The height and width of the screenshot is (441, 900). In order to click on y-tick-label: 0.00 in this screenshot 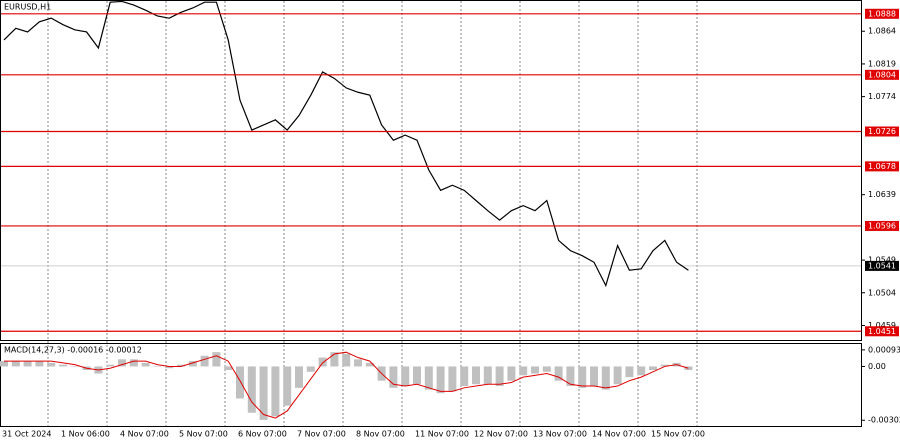, I will do `click(877, 366)`.